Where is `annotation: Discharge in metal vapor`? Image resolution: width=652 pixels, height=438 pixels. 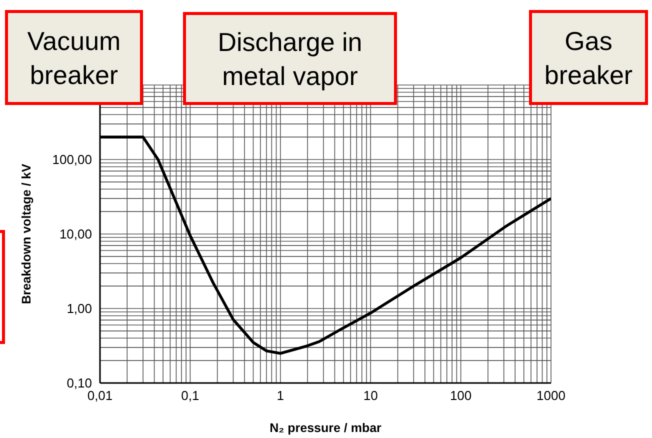
annotation: Discharge in metal vapor is located at coordinates (290, 59).